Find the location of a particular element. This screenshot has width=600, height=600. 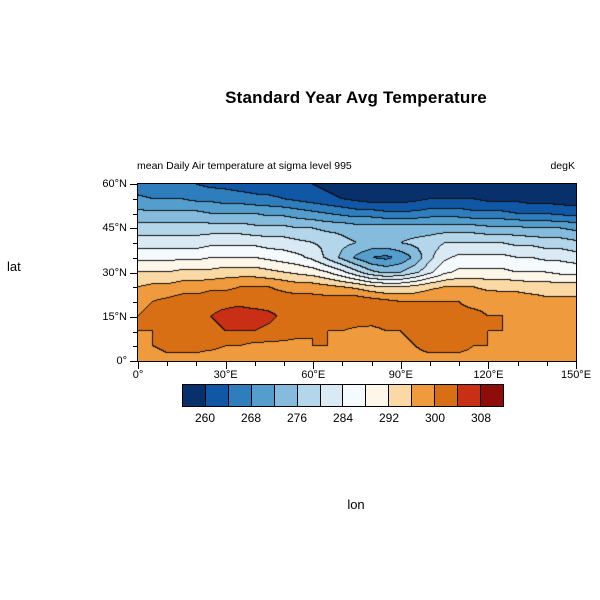

x-tick-label: 30°E is located at coordinates (225, 375).